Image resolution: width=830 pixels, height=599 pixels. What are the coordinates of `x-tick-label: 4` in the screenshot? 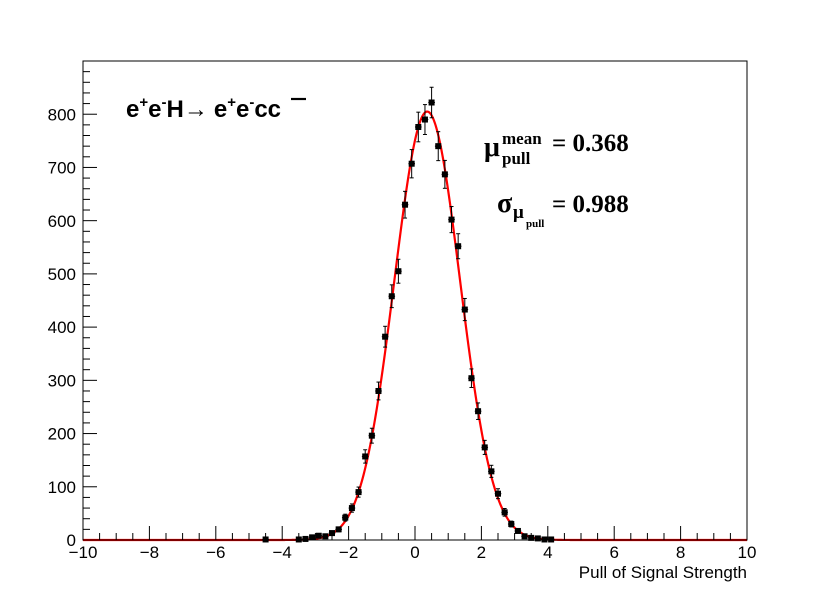 It's located at (547, 552).